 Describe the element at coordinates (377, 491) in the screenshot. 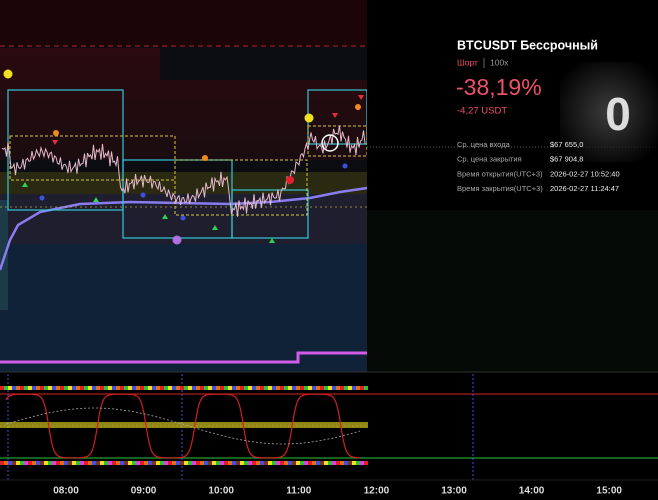

I see `time-label: 12:00` at that location.